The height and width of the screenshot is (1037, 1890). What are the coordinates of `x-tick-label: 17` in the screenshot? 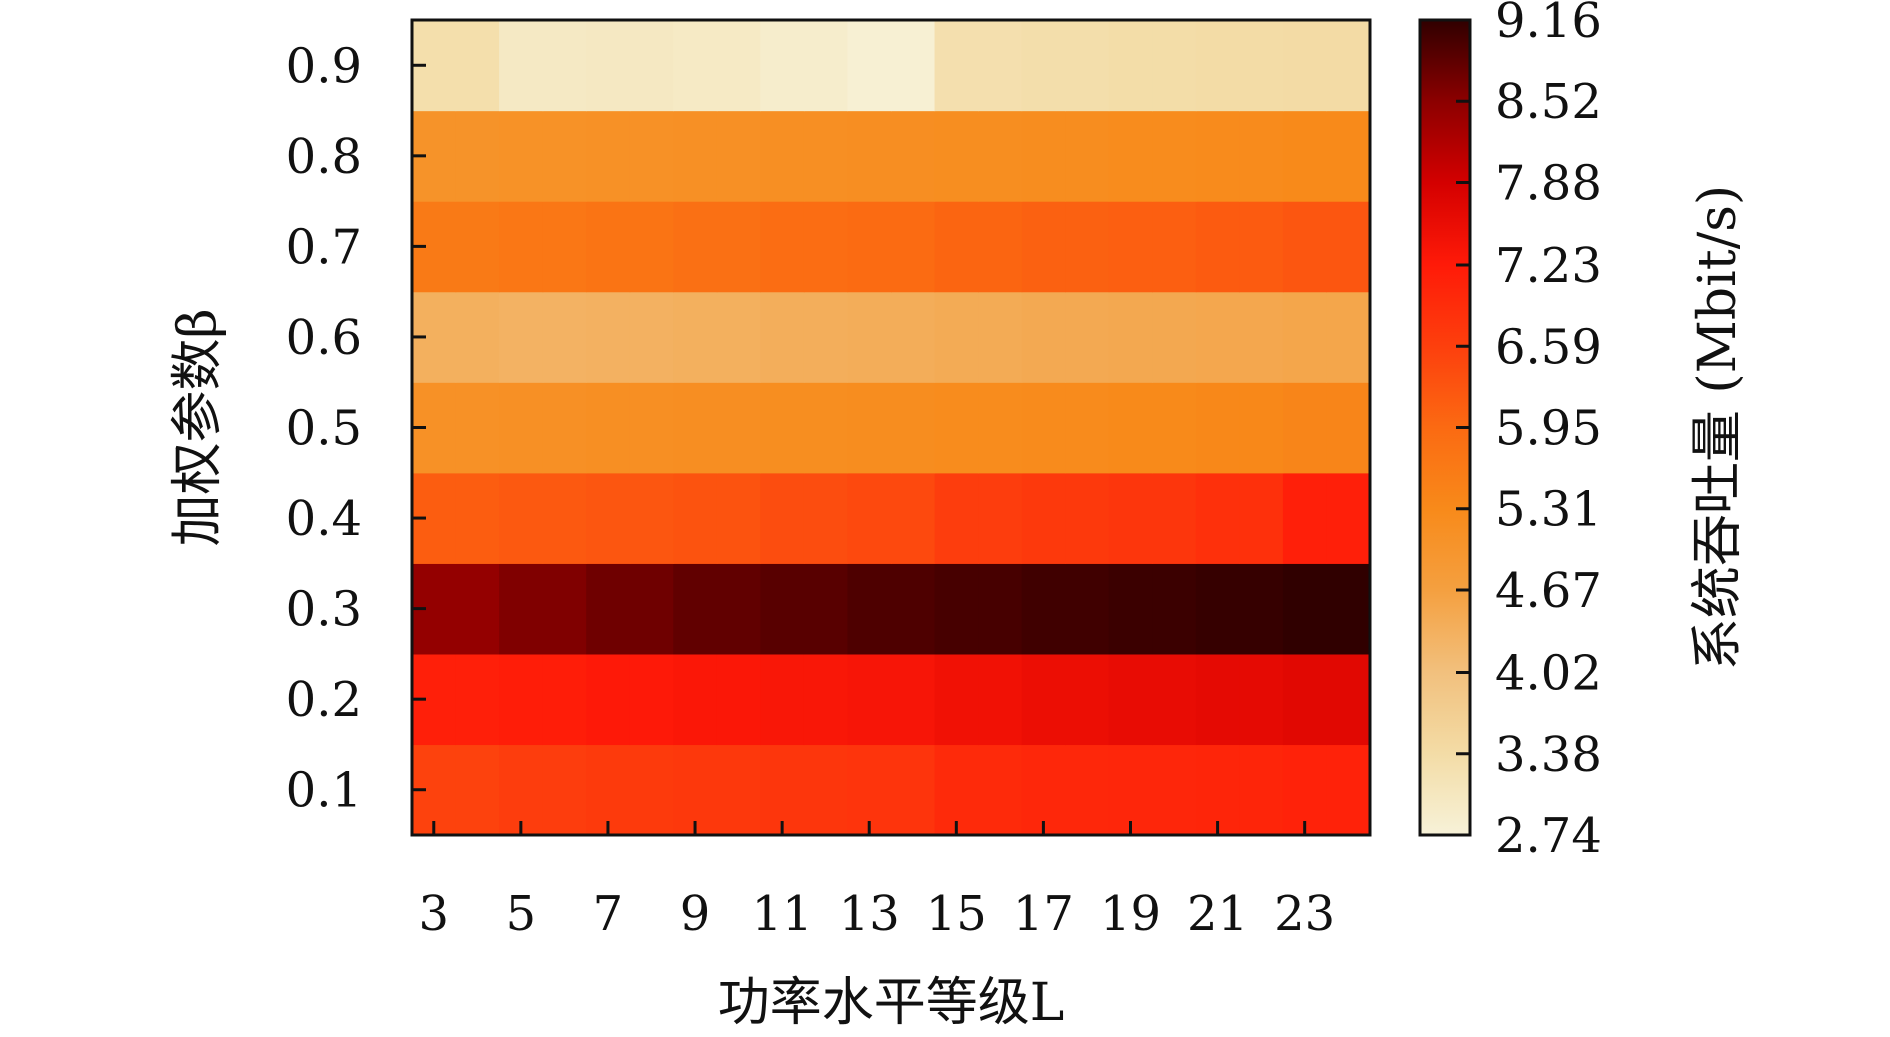 It's located at (1043, 914).